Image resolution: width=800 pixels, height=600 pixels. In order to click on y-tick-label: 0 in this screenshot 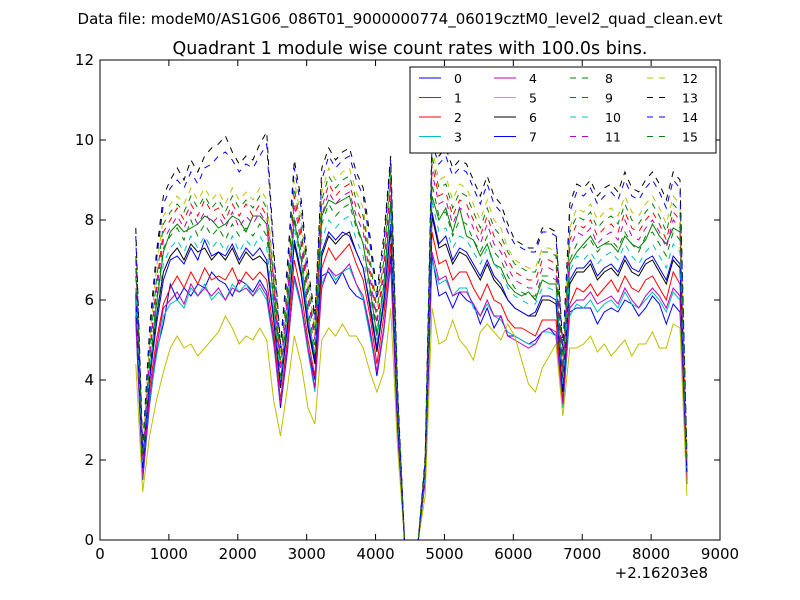, I will do `click(89, 540)`.